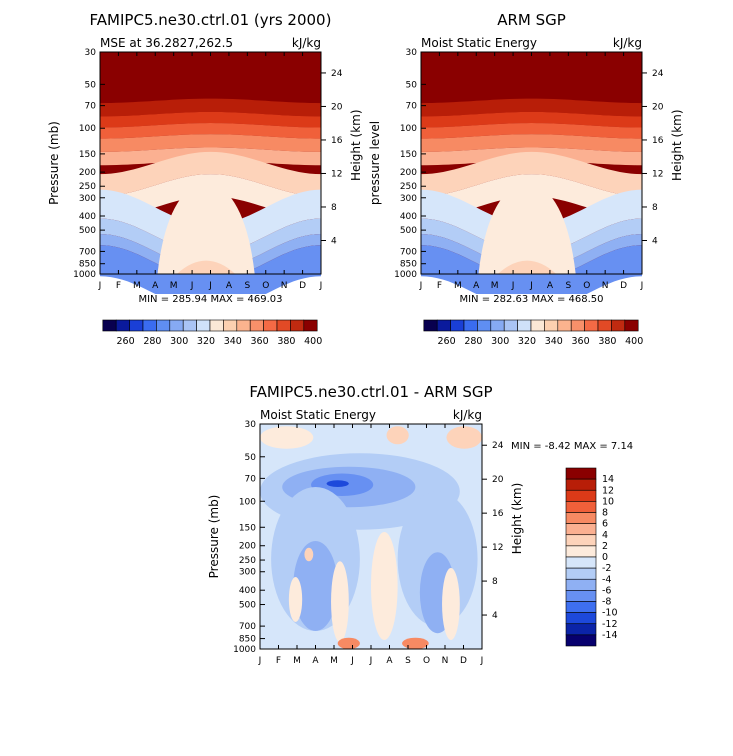 The width and height of the screenshot is (733, 756). I want to click on colorbar-label: 320, so click(527, 341).